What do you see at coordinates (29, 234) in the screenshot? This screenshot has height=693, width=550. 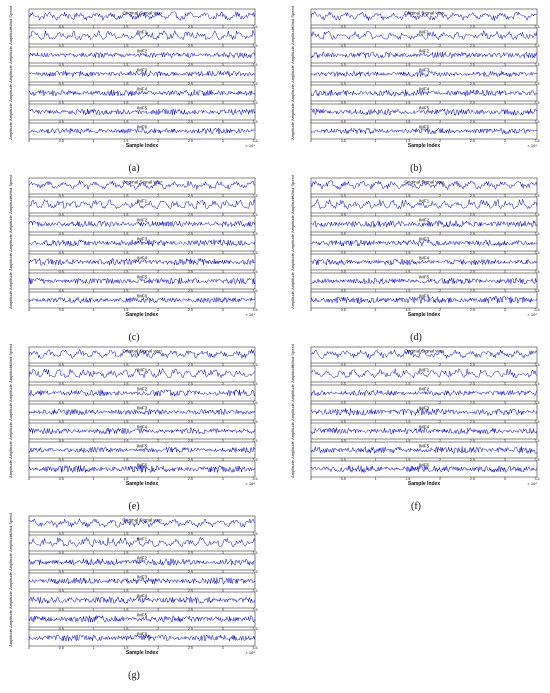 I see `x-tick-label-r3-0: 0` at bounding box center [29, 234].